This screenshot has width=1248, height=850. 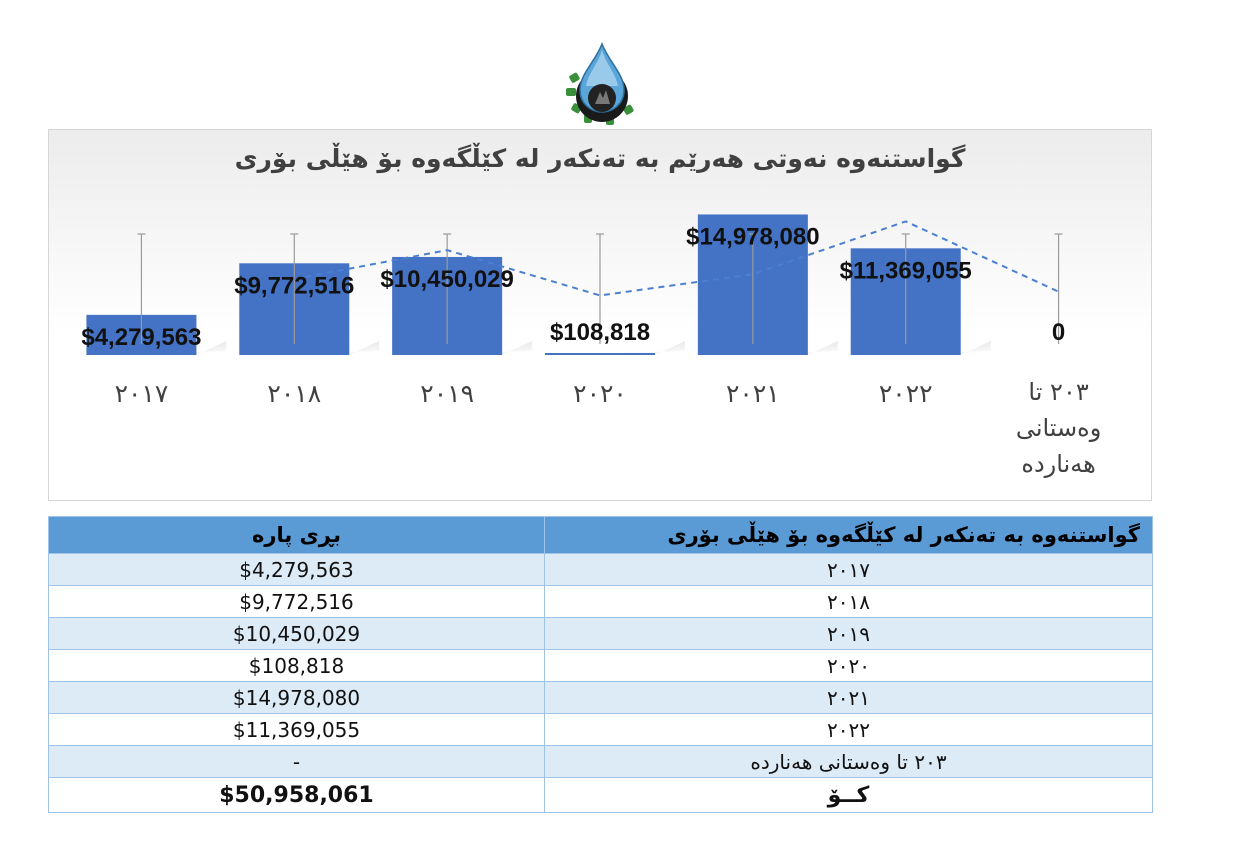 I want to click on label-cell: ٢٠١٩, so click(x=848, y=633).